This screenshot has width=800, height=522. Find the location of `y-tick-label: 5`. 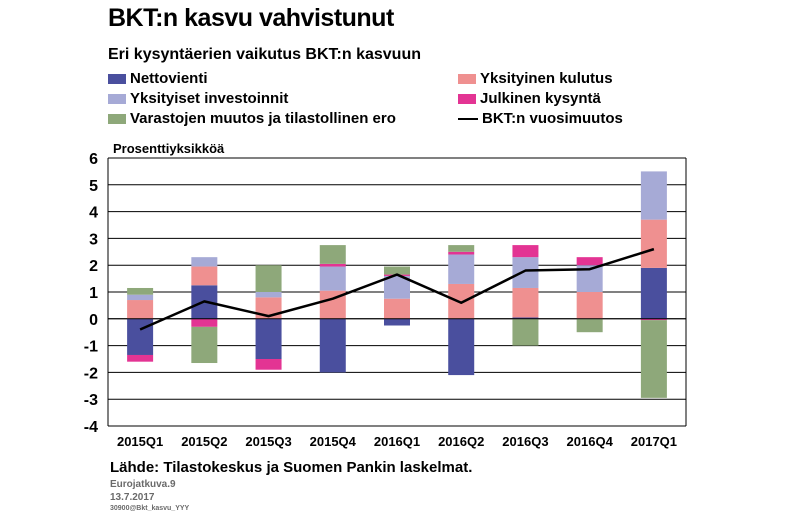

y-tick-label: 5 is located at coordinates (93, 186).